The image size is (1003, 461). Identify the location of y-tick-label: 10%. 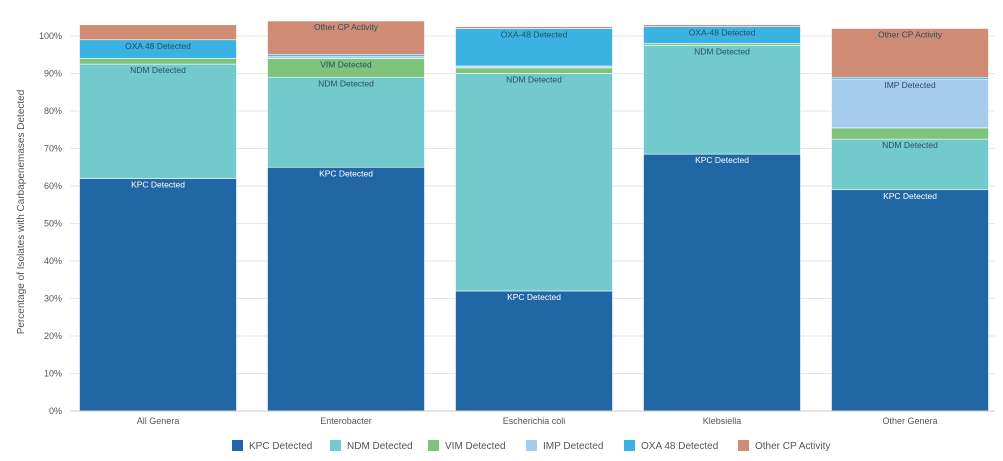
(53, 374).